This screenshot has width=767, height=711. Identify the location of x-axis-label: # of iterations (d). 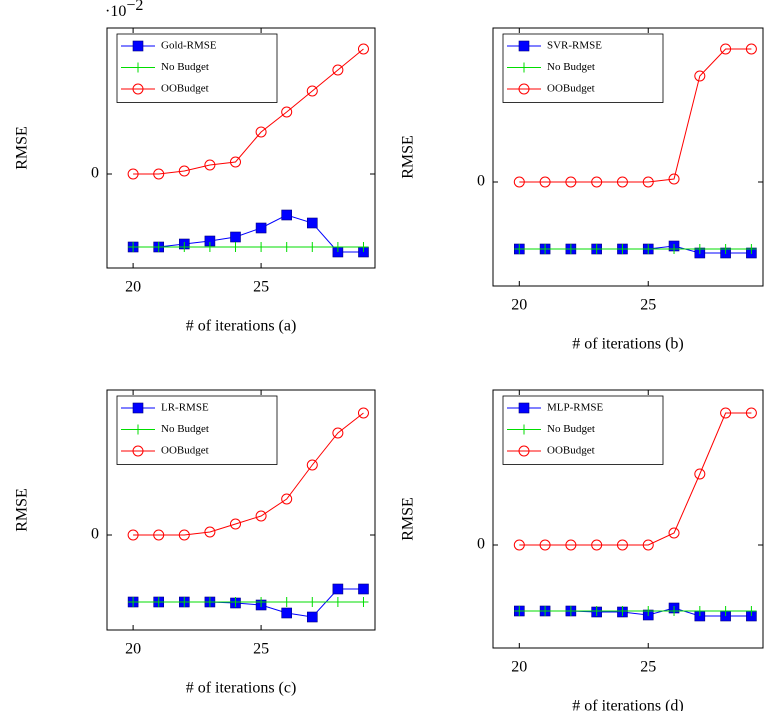
(628, 704).